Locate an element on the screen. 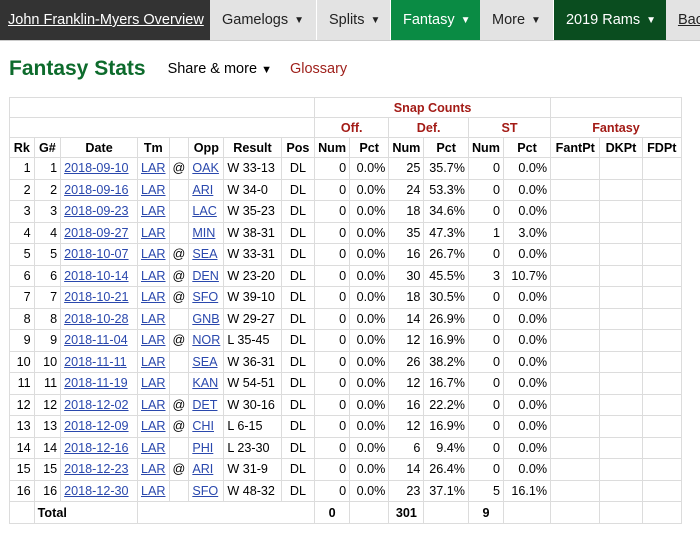  cell-opp-link: GNB is located at coordinates (206, 318).